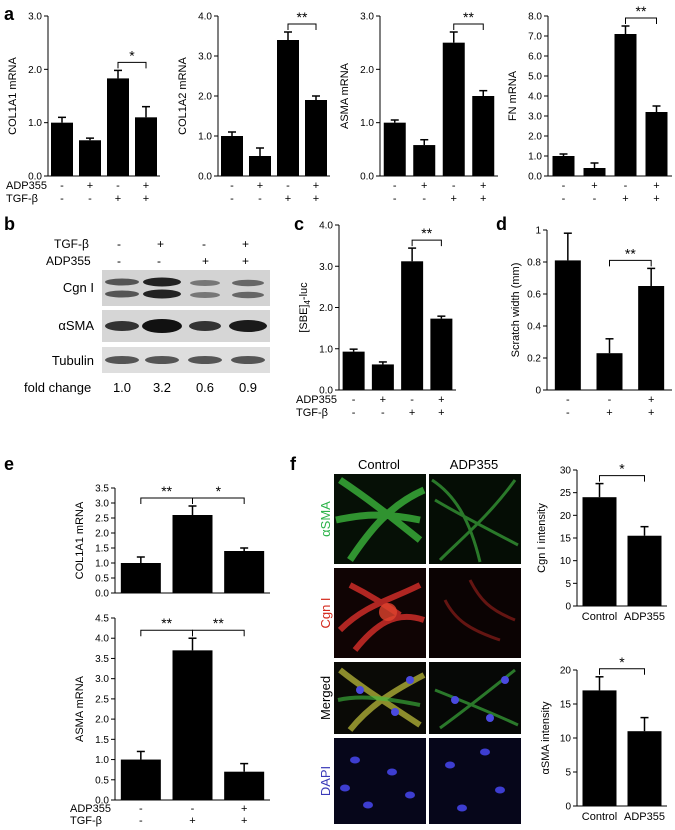  I want to click on y-tick-label: 0.4, so click(534, 327).